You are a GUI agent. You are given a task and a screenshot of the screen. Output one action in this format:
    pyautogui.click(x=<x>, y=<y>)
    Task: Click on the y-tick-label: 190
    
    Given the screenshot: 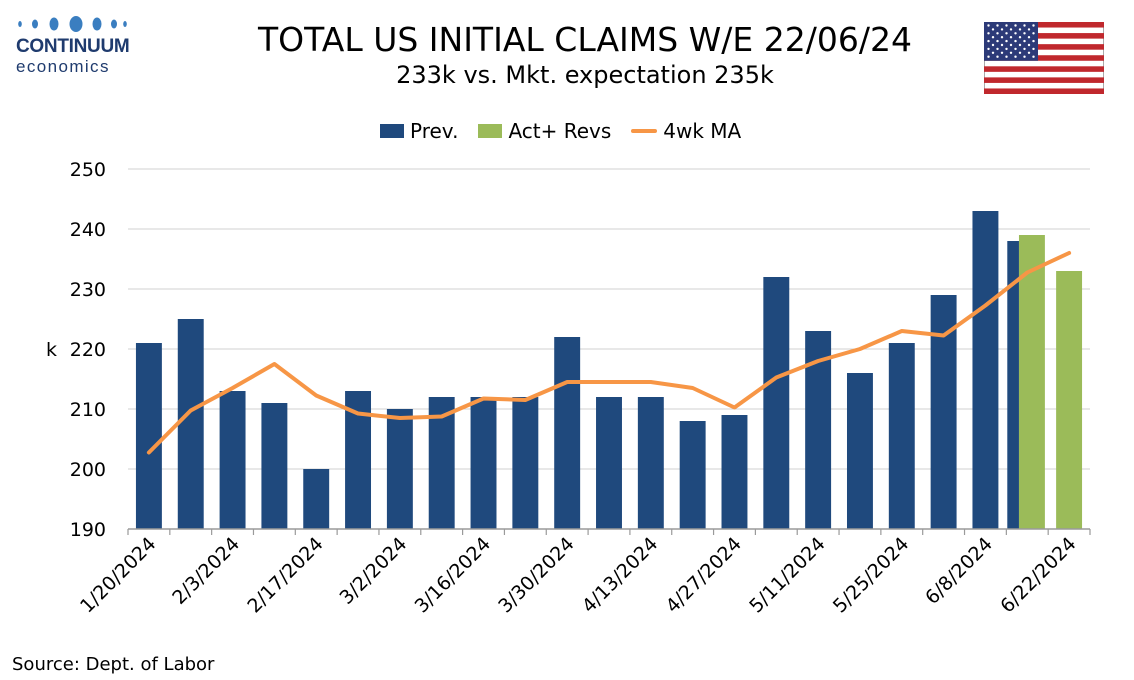 What is the action you would take?
    pyautogui.click(x=88, y=530)
    